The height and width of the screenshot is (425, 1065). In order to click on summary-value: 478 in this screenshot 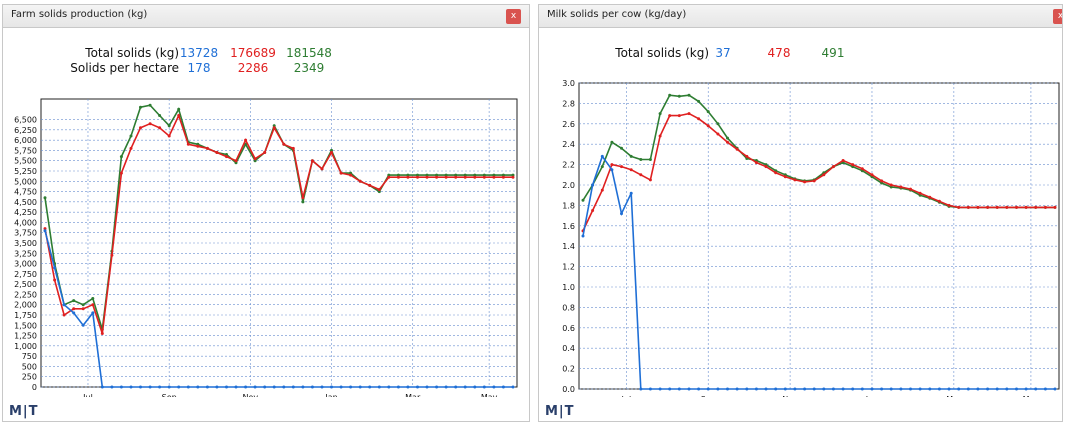, I will do `click(779, 53)`.